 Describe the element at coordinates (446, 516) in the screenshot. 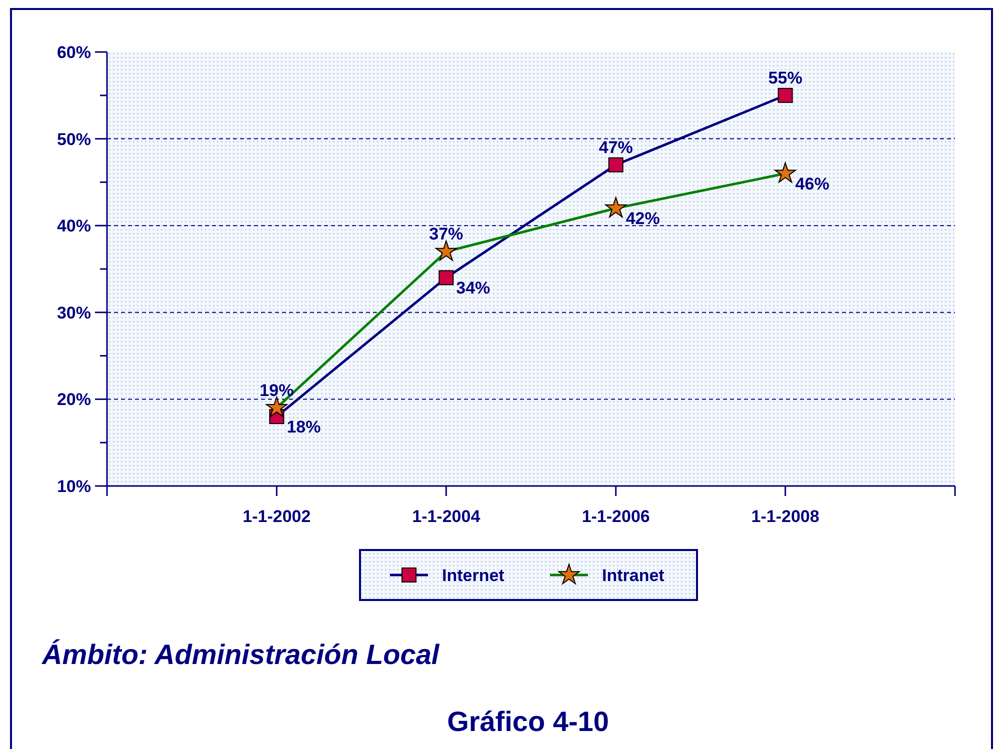

I see `x-tick-label: 1-1-2004` at that location.